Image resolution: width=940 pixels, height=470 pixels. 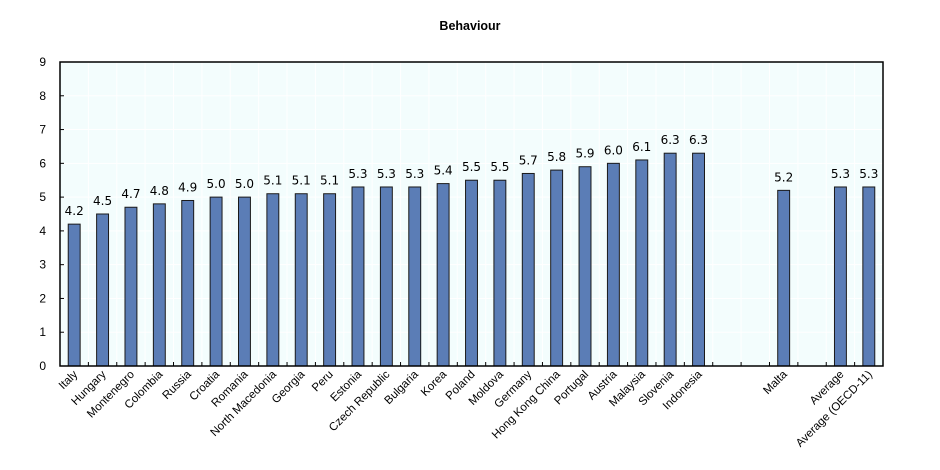 I want to click on y-axis: 0 1 2 3 4 5 6 7 8 9, so click(x=51, y=214).